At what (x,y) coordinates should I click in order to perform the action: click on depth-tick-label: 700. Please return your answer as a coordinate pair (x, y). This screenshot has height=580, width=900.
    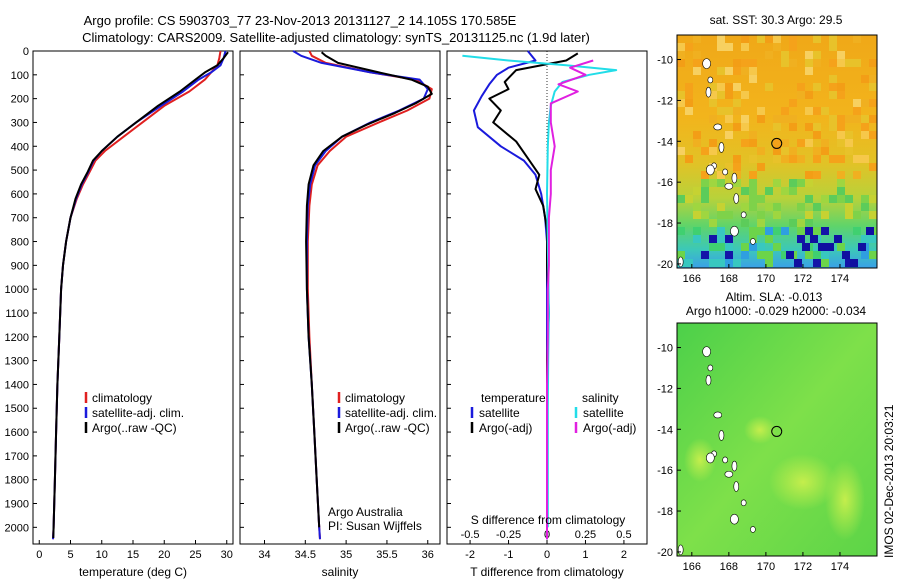
    Looking at the image, I should click on (20, 219).